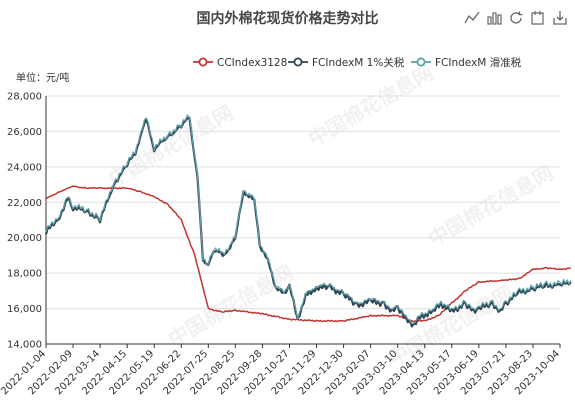 The width and height of the screenshot is (575, 404). Describe the element at coordinates (24, 97) in the screenshot. I see `y-tick-label: 28,000` at that location.